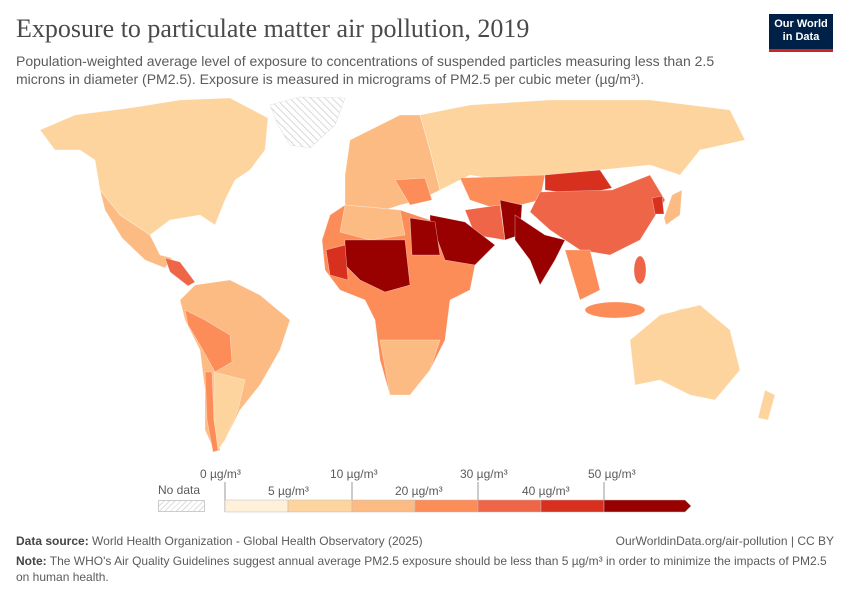 This screenshot has width=850, height=600. Describe the element at coordinates (410, 367) in the screenshot. I see `region-southern-africa` at that location.